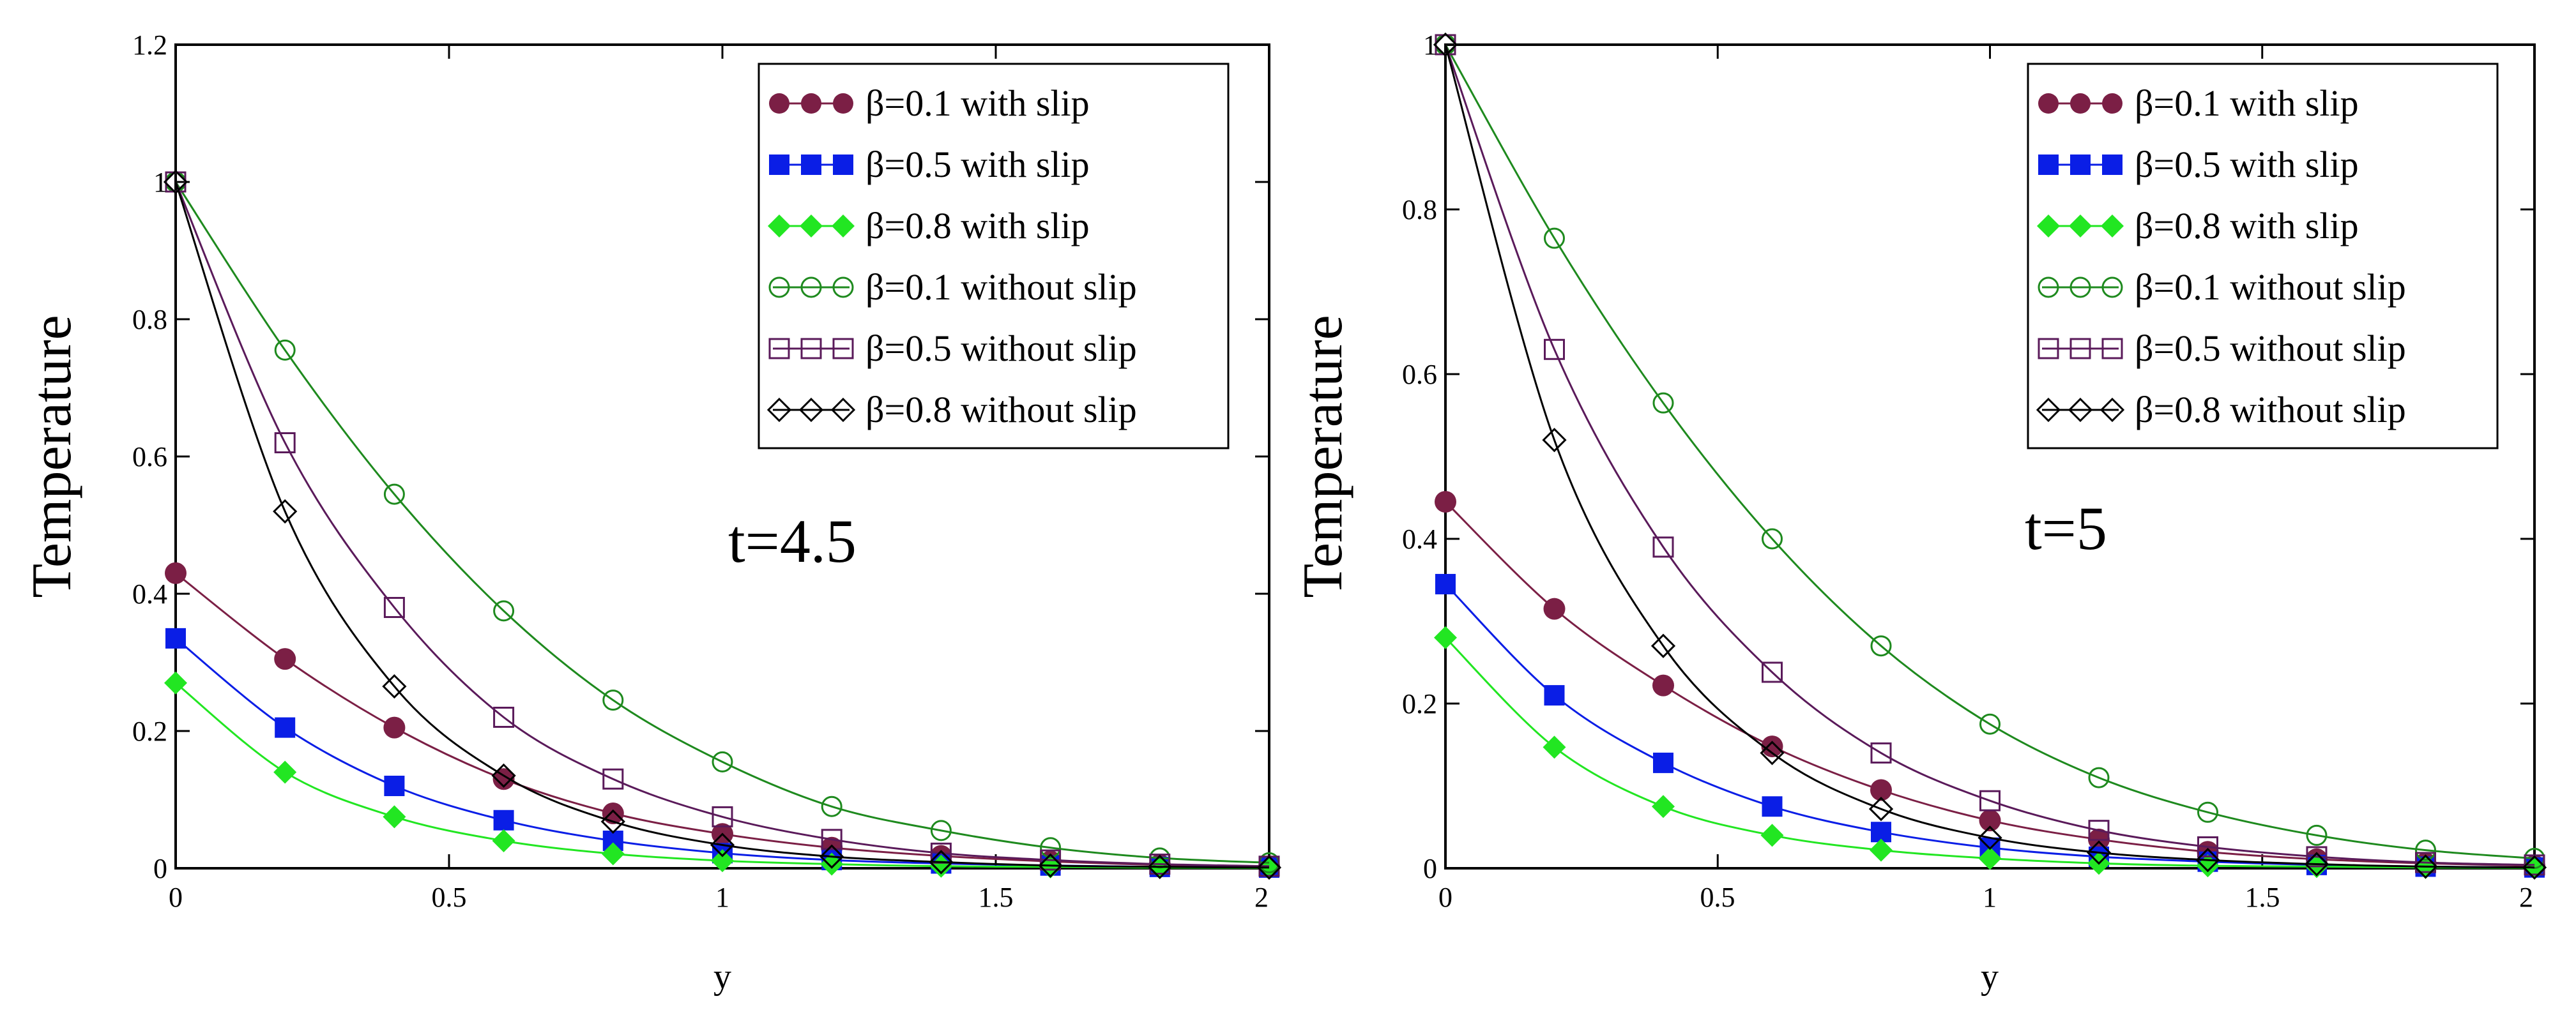 The image size is (2576, 1010). Describe the element at coordinates (2066, 528) in the screenshot. I see `time-annotation: t=5` at that location.